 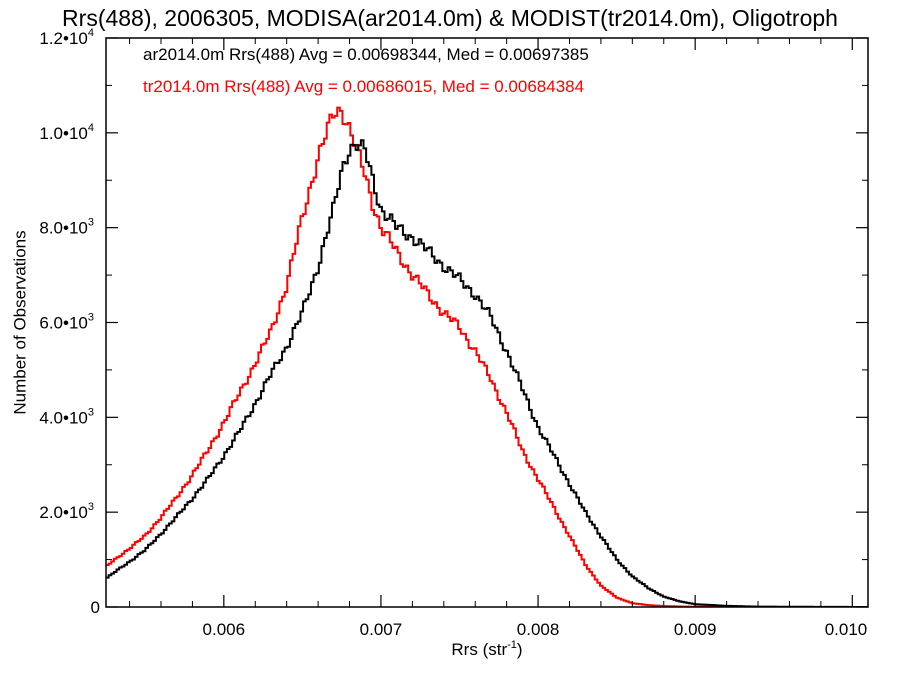 What do you see at coordinates (381, 629) in the screenshot?
I see `x-tick-label: 0.007` at bounding box center [381, 629].